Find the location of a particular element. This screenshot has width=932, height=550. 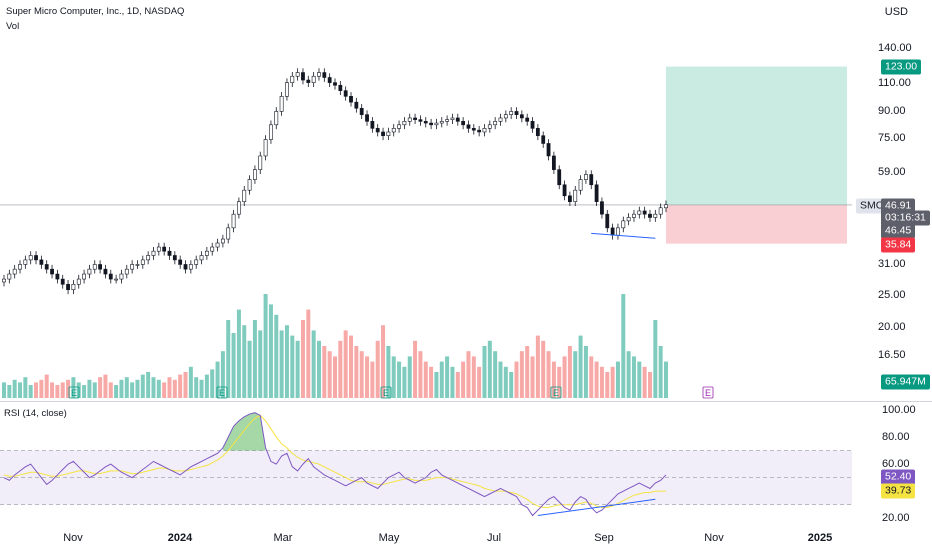

volume-indicator-label: Vol is located at coordinates (13, 26).